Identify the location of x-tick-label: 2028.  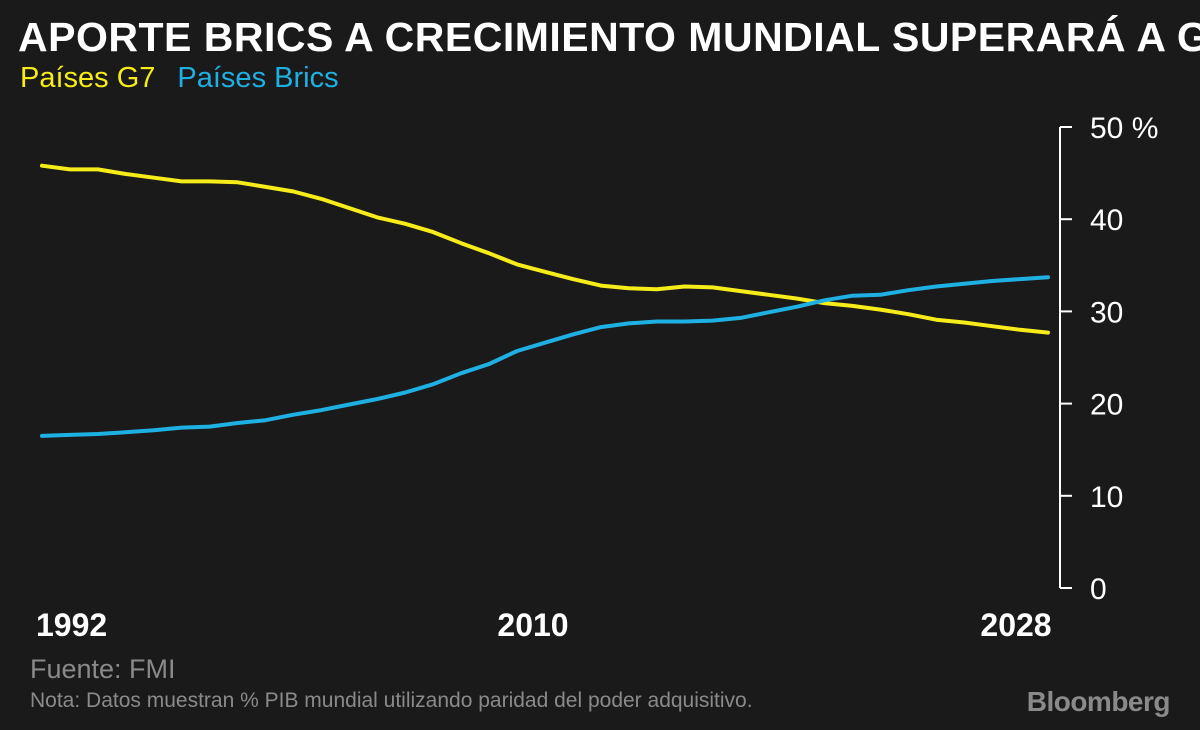
(1015, 625).